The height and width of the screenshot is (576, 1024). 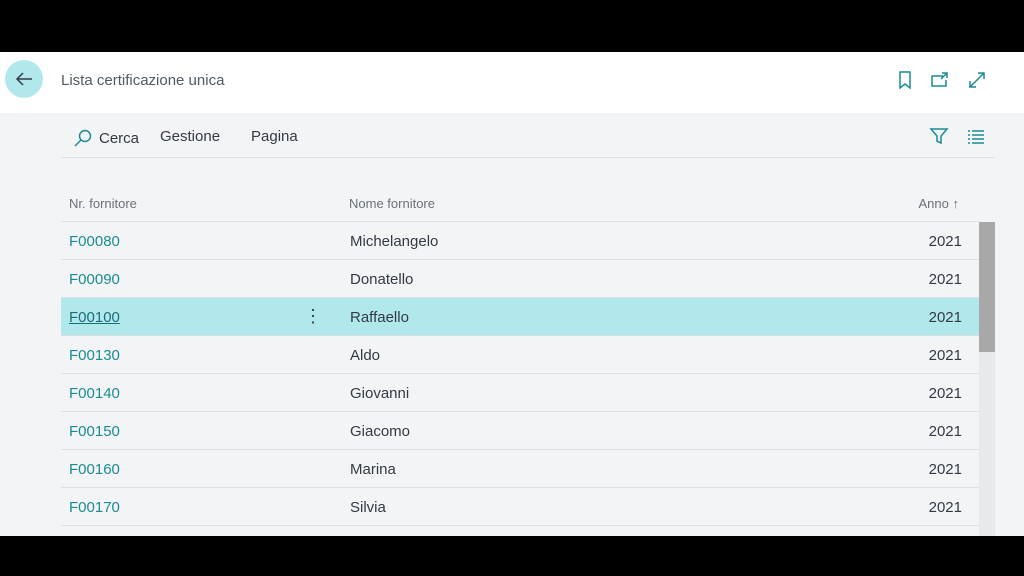 I want to click on year-label: Anno, so click(x=933, y=203).